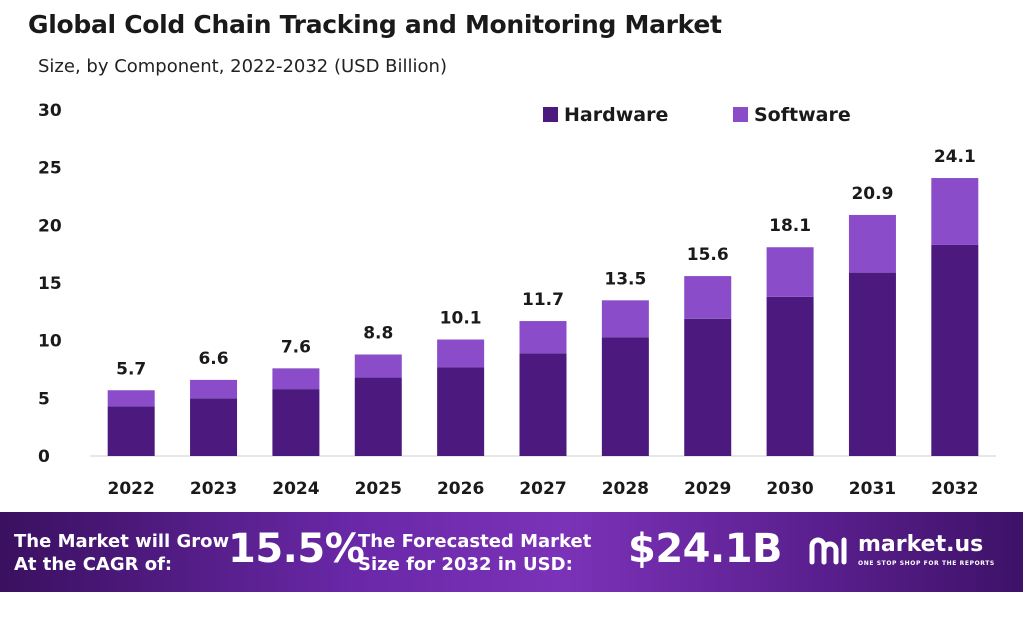 The height and width of the screenshot is (618, 1023). Describe the element at coordinates (378, 489) in the screenshot. I see `x-tick-label: 2025` at that location.